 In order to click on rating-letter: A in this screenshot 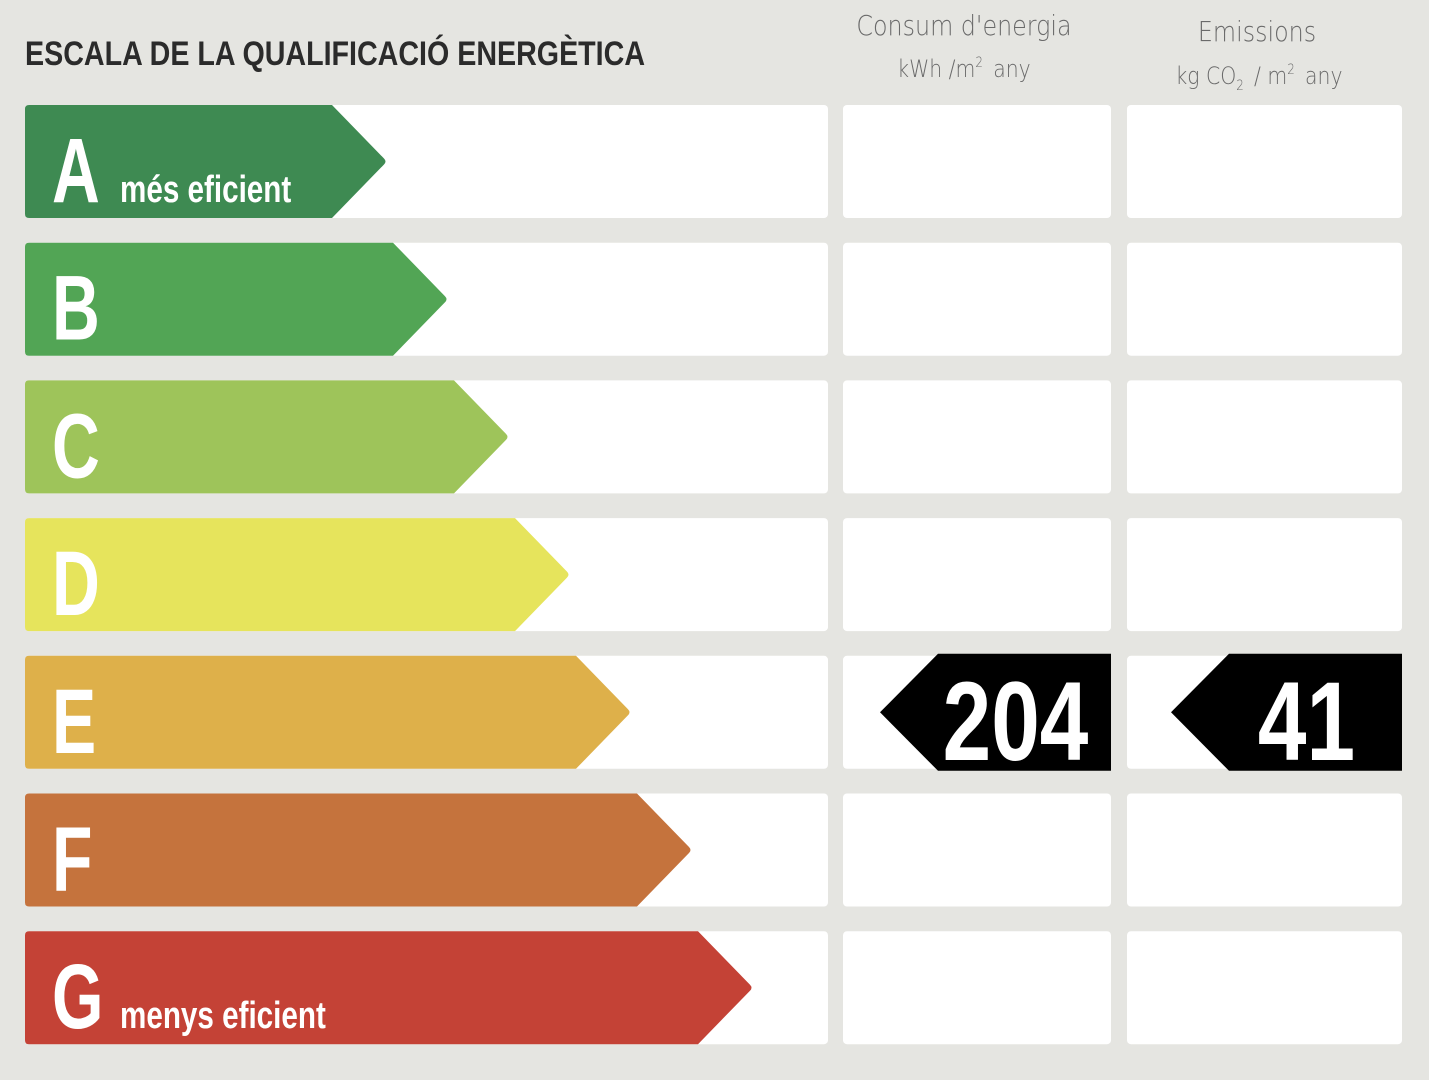, I will do `click(76, 169)`.